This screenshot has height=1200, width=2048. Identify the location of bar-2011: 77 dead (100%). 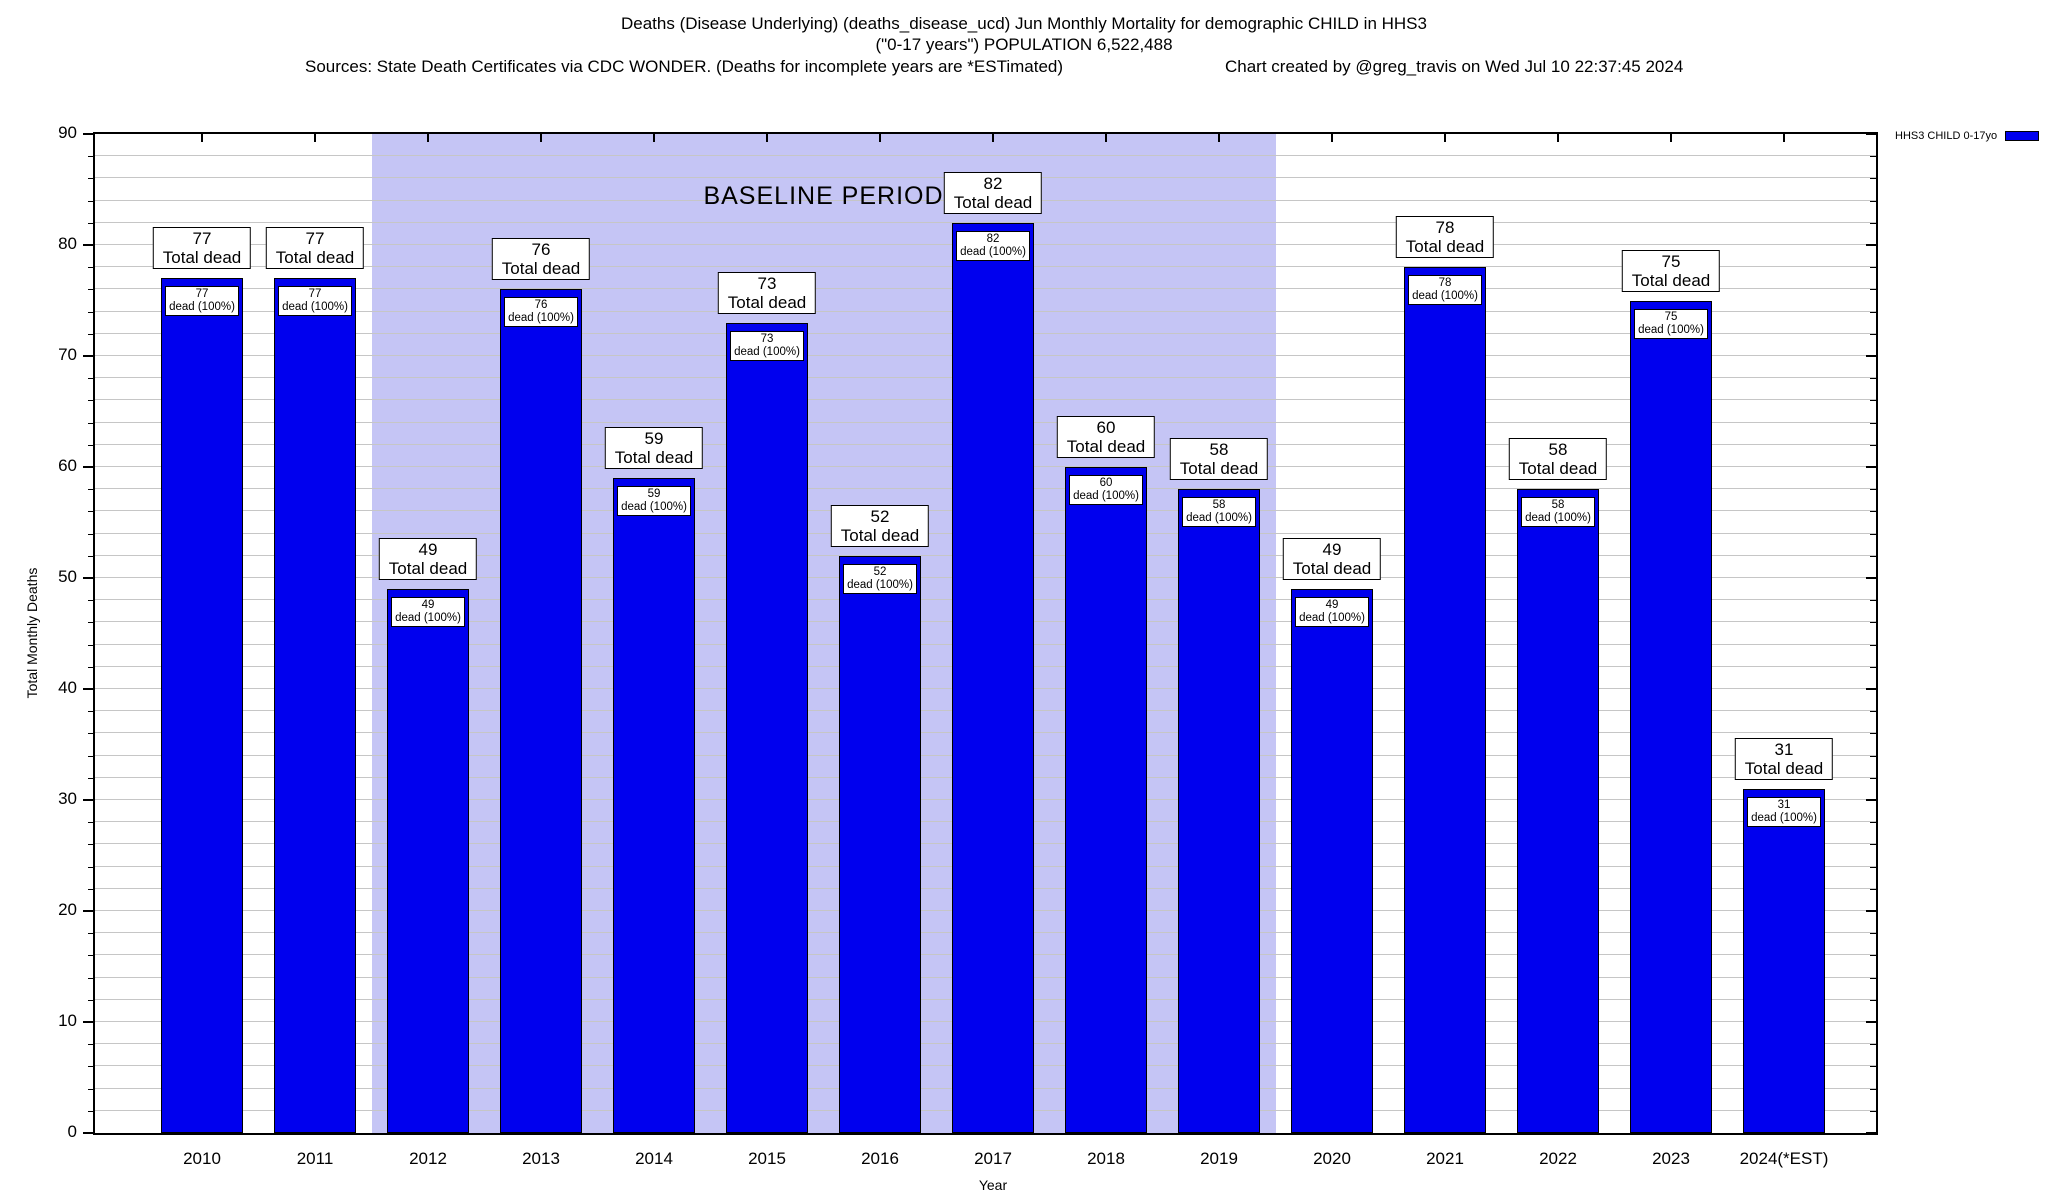
(315, 705).